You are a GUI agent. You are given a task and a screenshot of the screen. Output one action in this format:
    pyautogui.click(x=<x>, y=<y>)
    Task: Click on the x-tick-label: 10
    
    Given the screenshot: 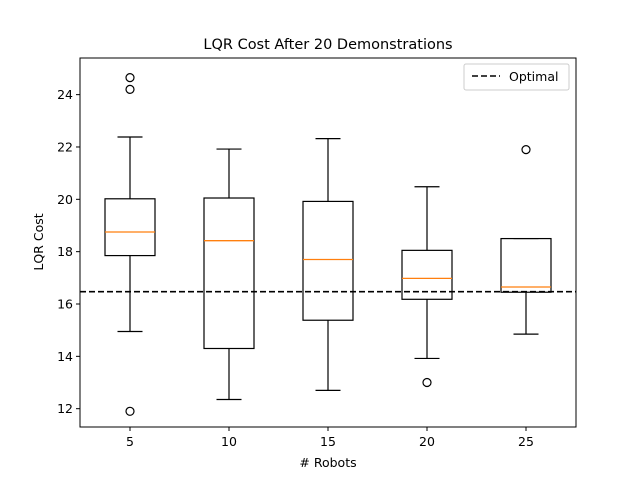 What is the action you would take?
    pyautogui.click(x=229, y=441)
    